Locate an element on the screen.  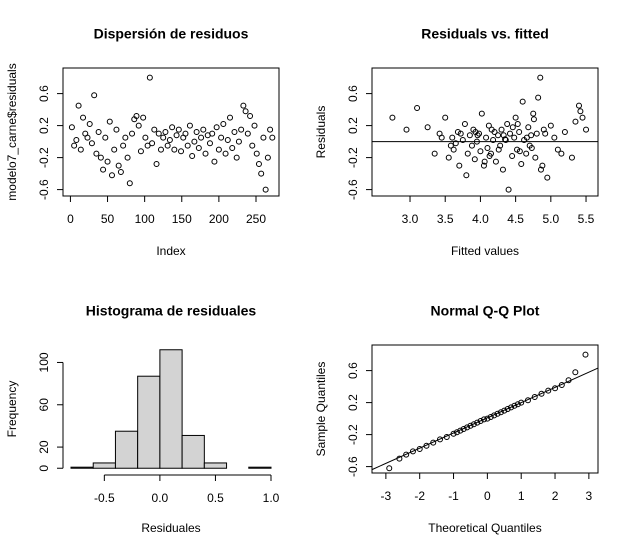
x-tick-label: 5.5 is located at coordinates (586, 219).